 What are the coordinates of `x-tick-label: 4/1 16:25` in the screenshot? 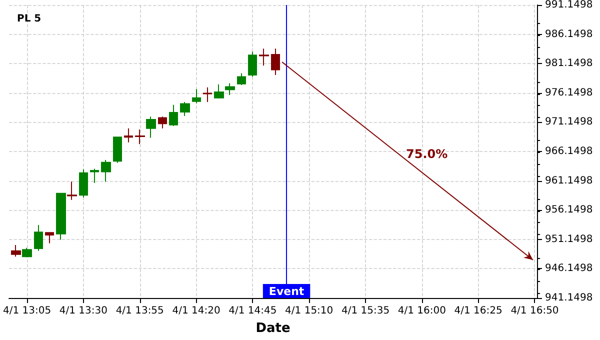 It's located at (478, 311).